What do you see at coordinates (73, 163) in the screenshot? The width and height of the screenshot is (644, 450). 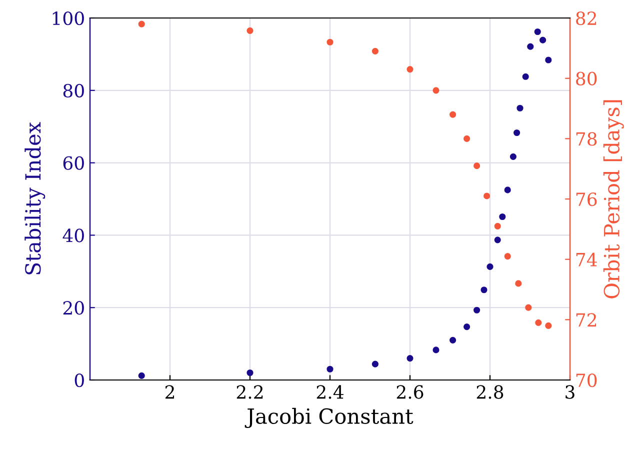 I see `y-tick-label: 60` at bounding box center [73, 163].